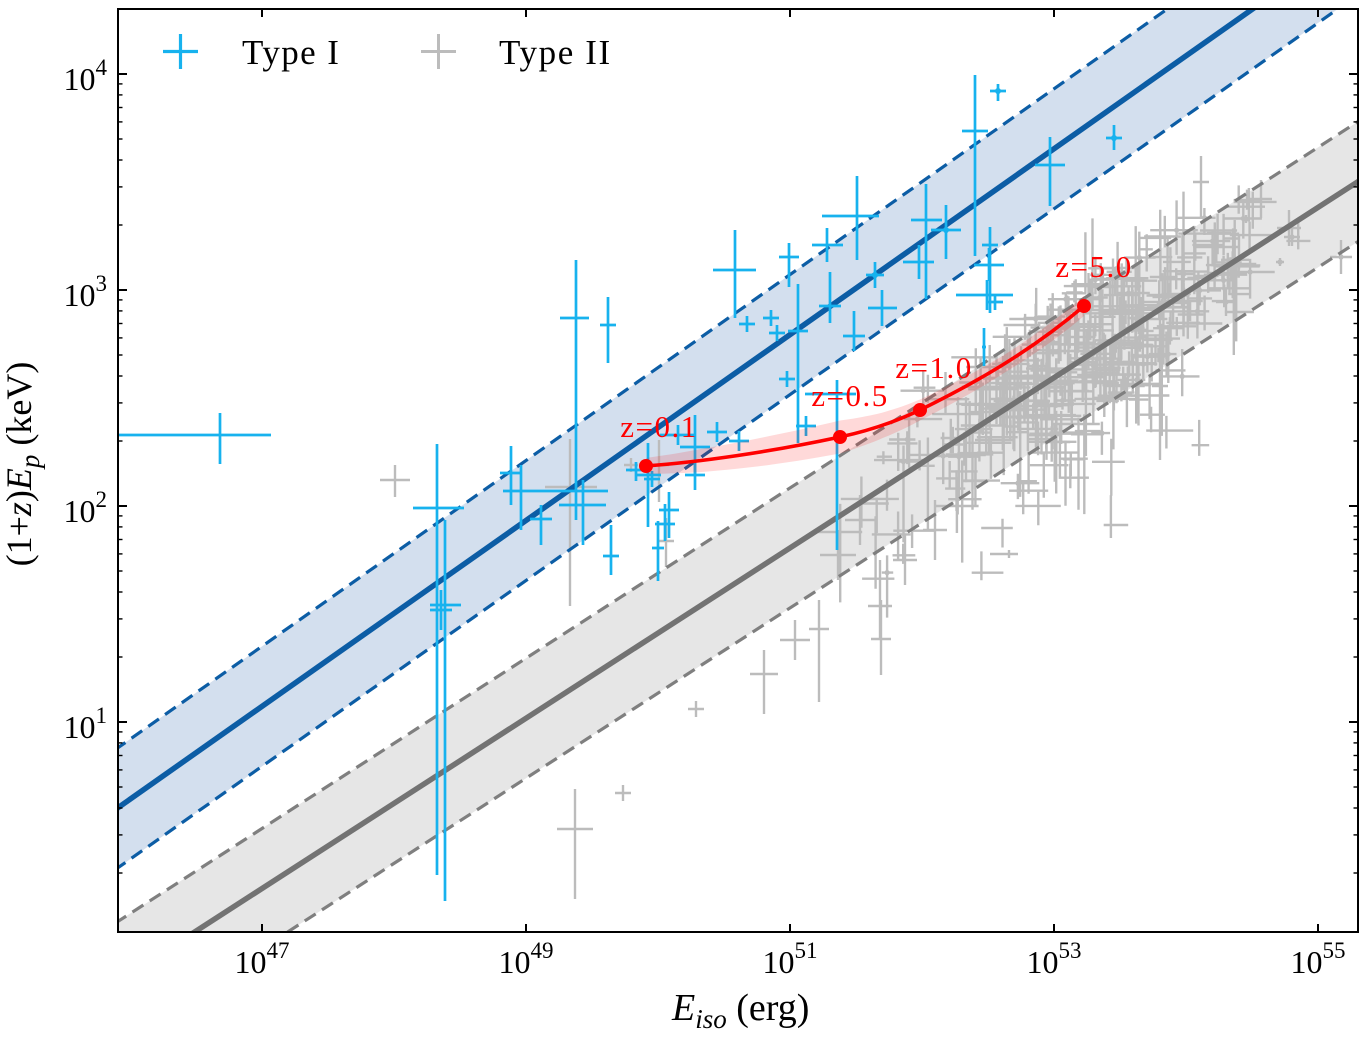 Image resolution: width=1367 pixels, height=1037 pixels. I want to click on svg-text: z=5.0, so click(1094, 266).